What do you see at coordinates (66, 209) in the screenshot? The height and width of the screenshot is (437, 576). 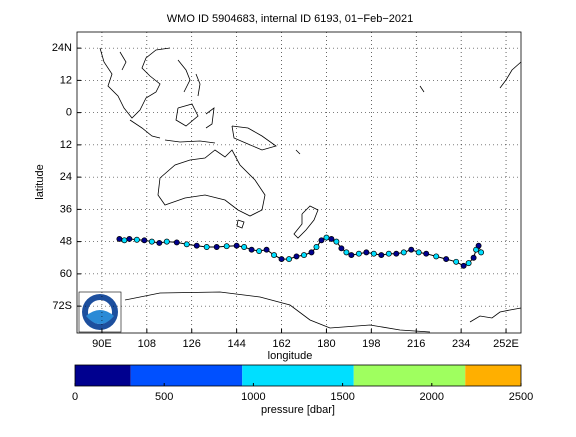 I see `y-tick-label: 36` at bounding box center [66, 209].